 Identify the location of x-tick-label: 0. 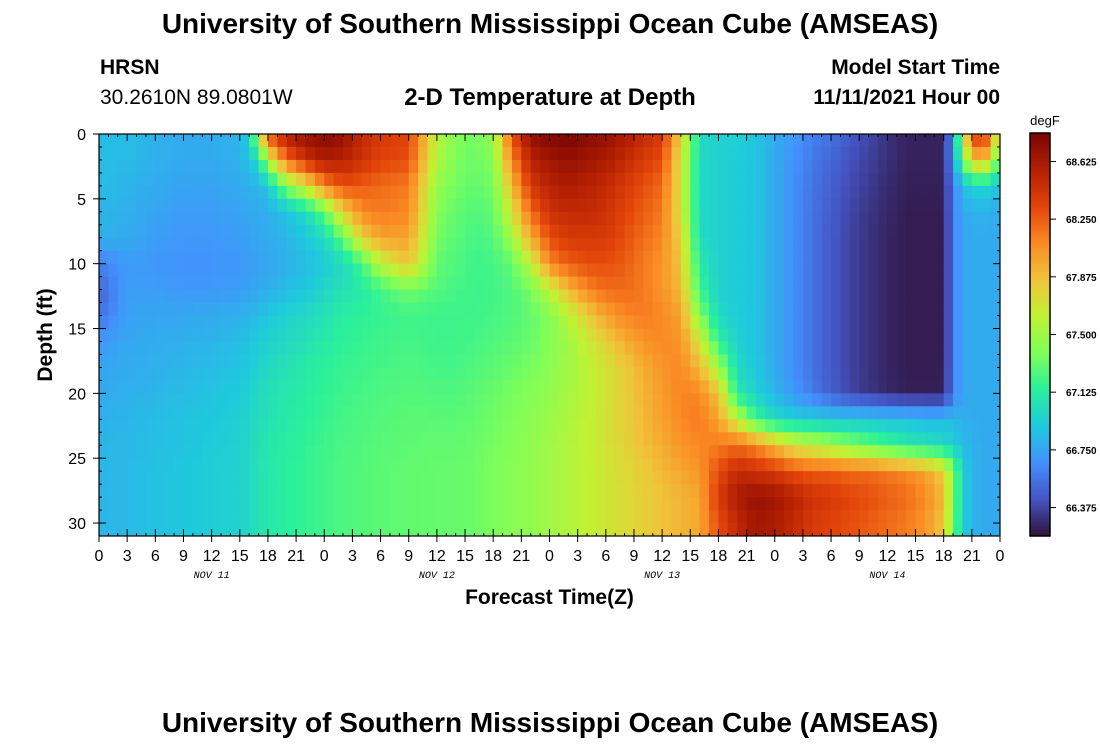
(324, 556).